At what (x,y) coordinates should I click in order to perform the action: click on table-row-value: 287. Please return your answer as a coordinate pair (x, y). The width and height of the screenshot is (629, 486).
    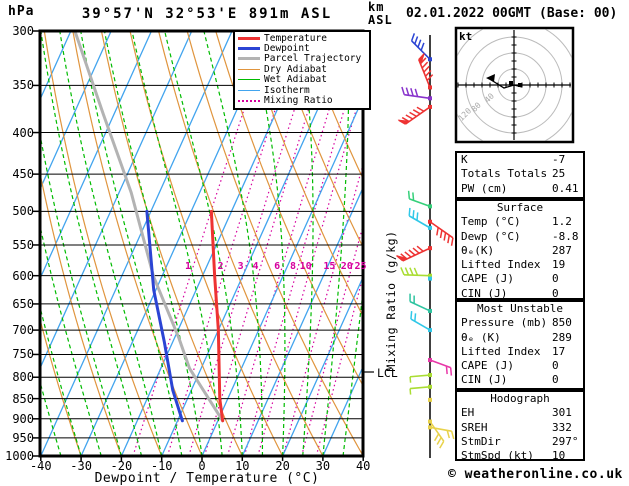
    Looking at the image, I should click on (562, 250).